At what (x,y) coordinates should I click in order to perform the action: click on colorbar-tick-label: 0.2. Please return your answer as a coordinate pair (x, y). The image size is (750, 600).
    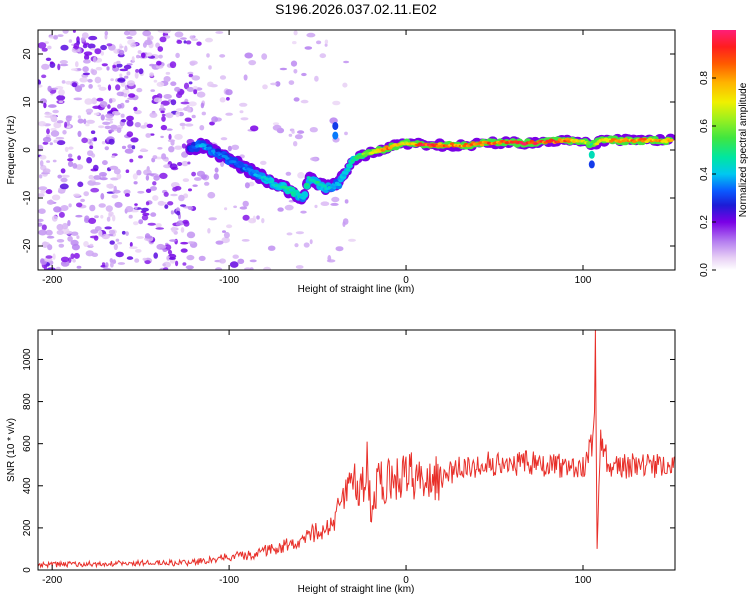
    Looking at the image, I should click on (704, 222).